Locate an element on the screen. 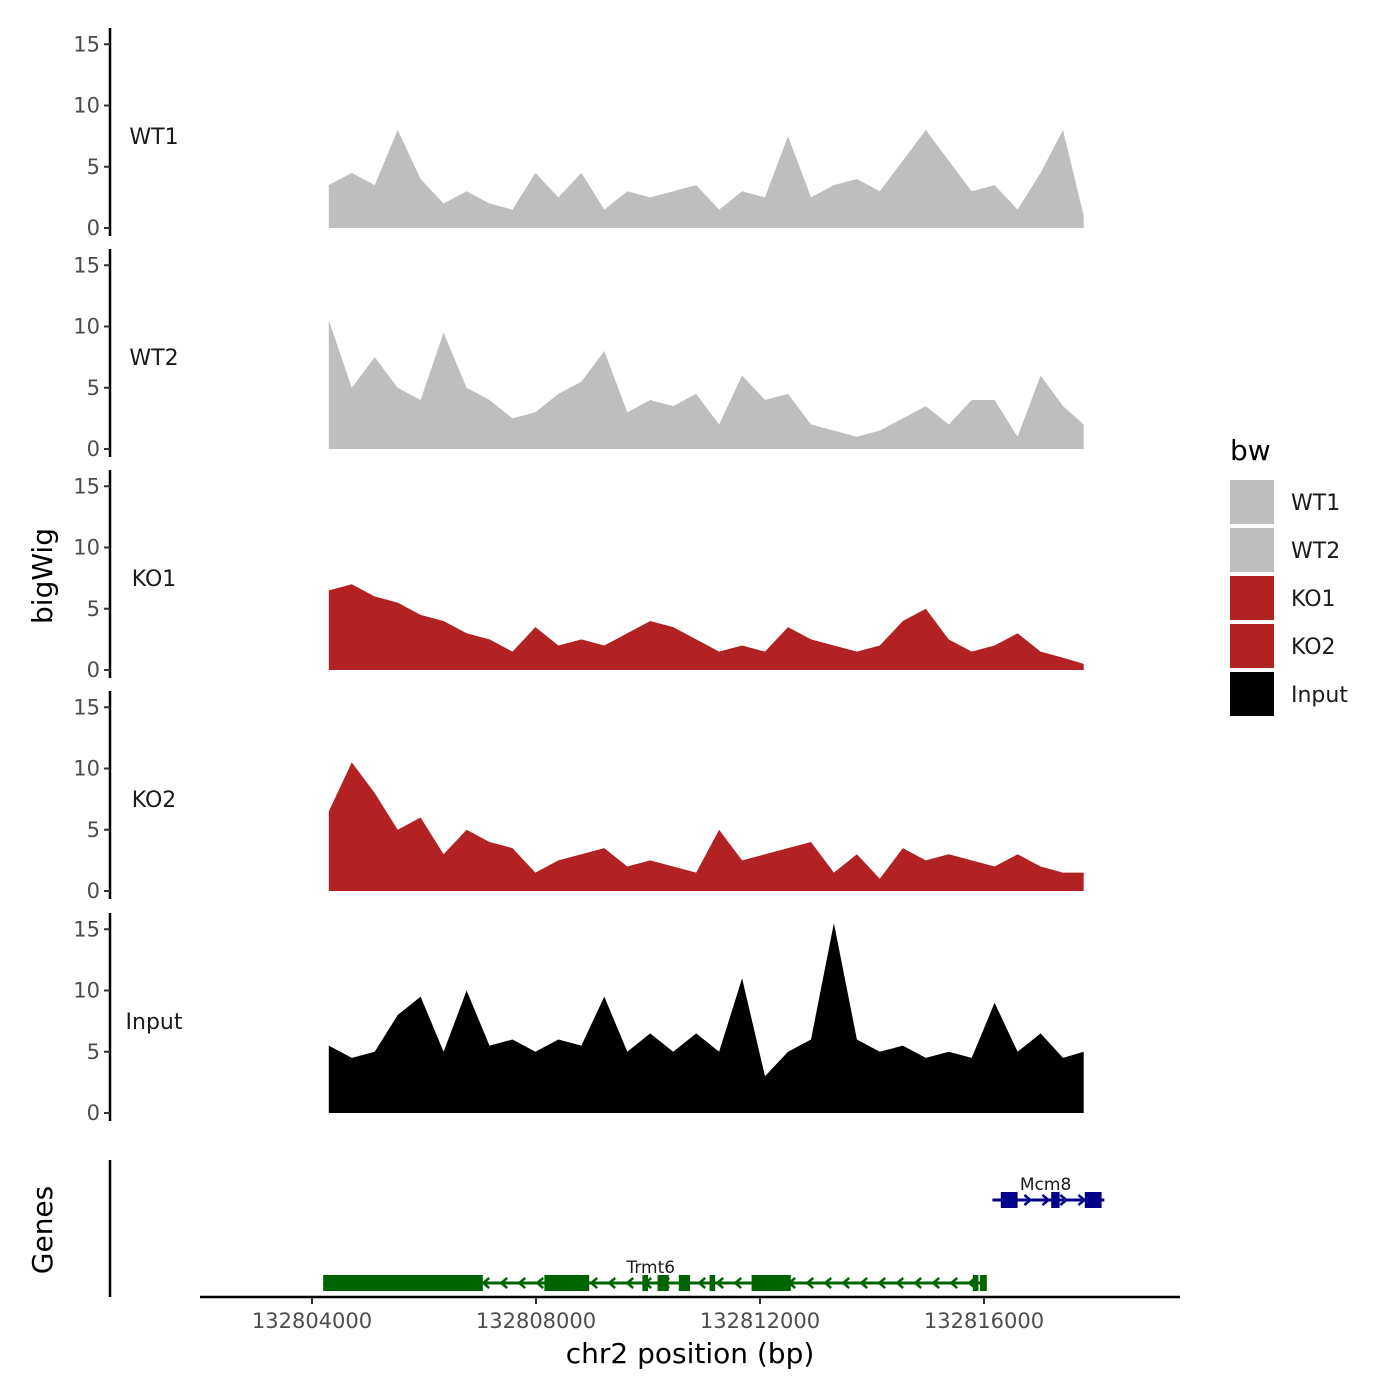 The image size is (1400, 1400). coverage-area-ko2 is located at coordinates (706, 826).